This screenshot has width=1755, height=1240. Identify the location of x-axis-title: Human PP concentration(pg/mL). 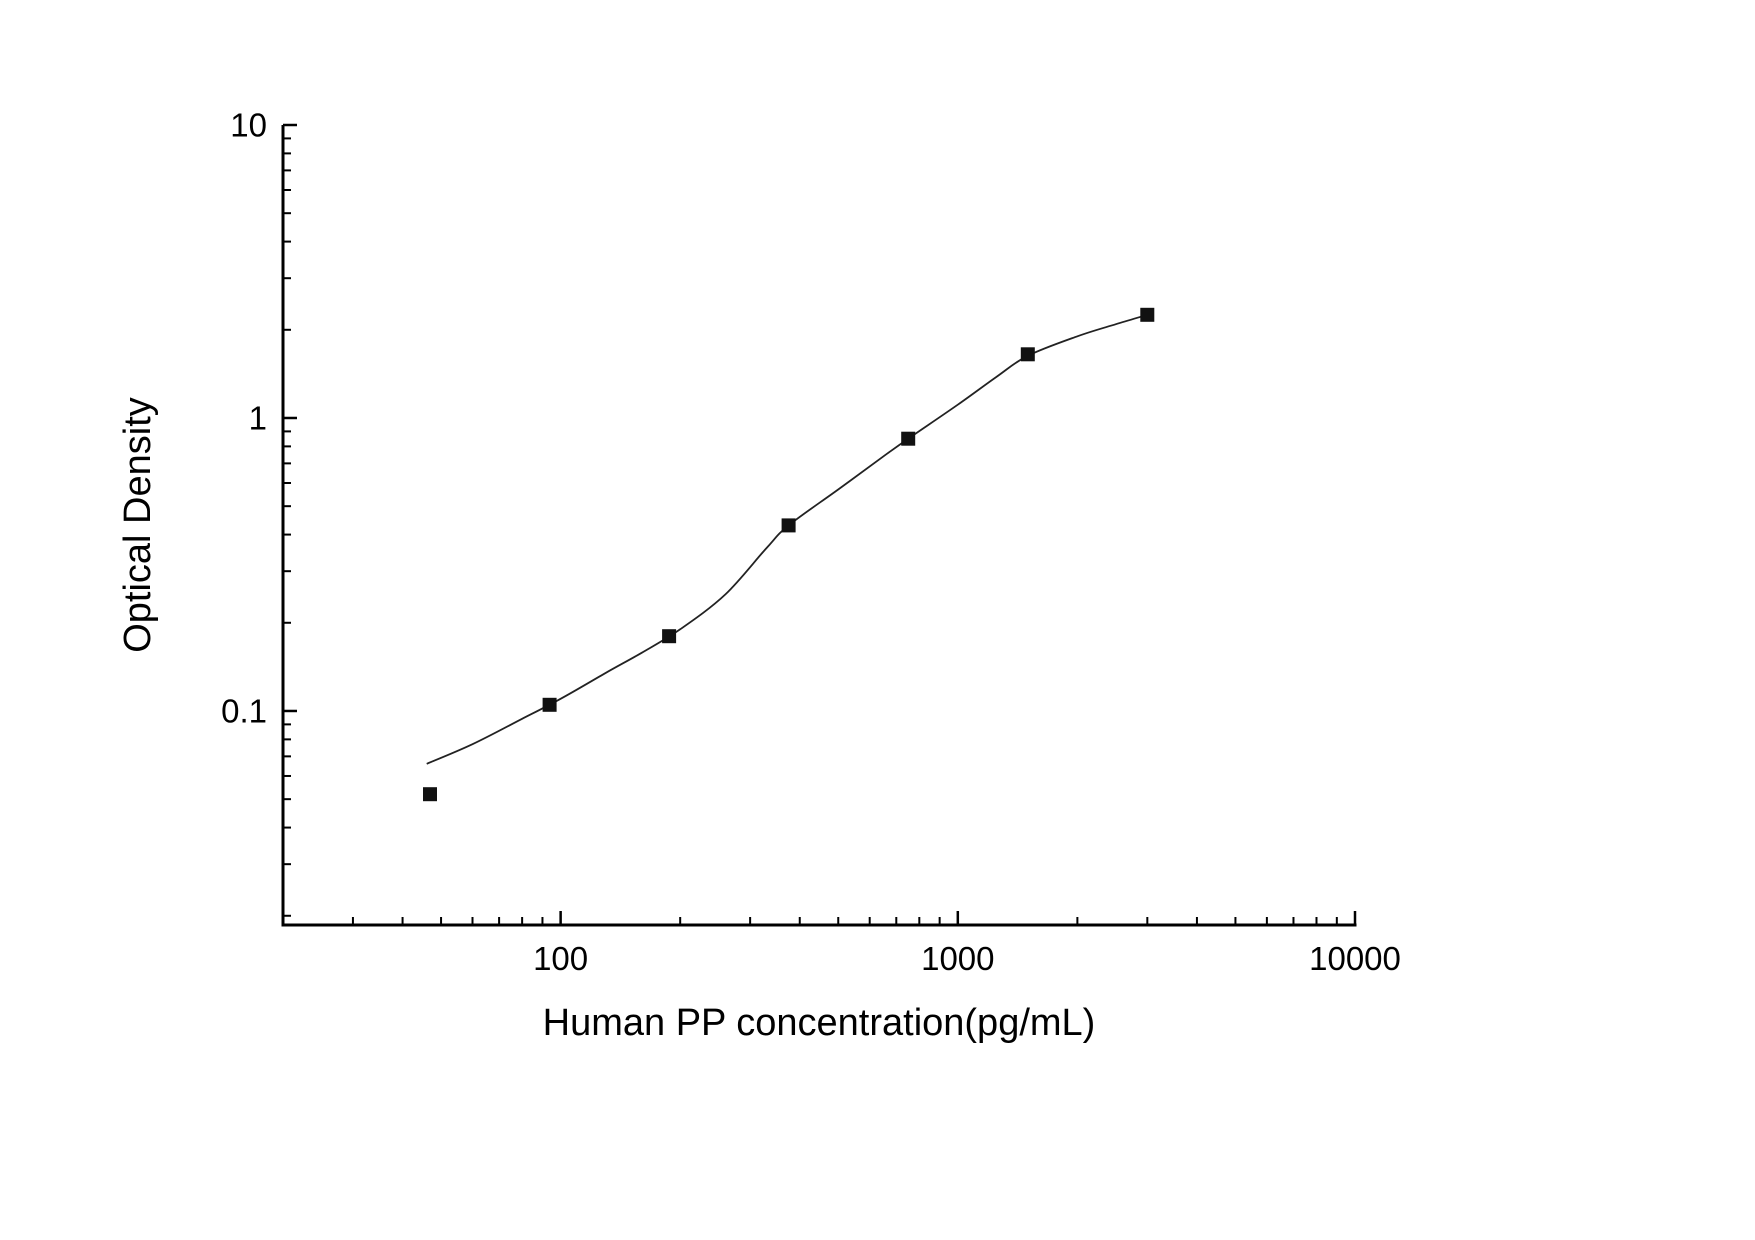
(819, 1023).